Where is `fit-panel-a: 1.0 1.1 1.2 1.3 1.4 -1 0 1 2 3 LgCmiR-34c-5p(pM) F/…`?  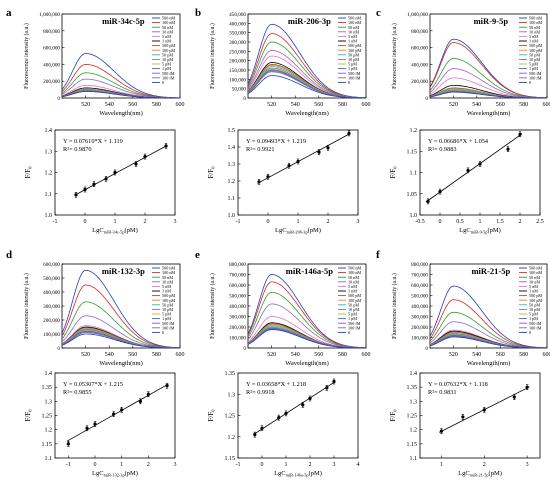
fit-panel-a: 1.0 1.1 1.2 1.3 1.4 -1 0 1 2 3 LgCmiR-34c-5p(pM) F/… is located at coordinates (100, 181).